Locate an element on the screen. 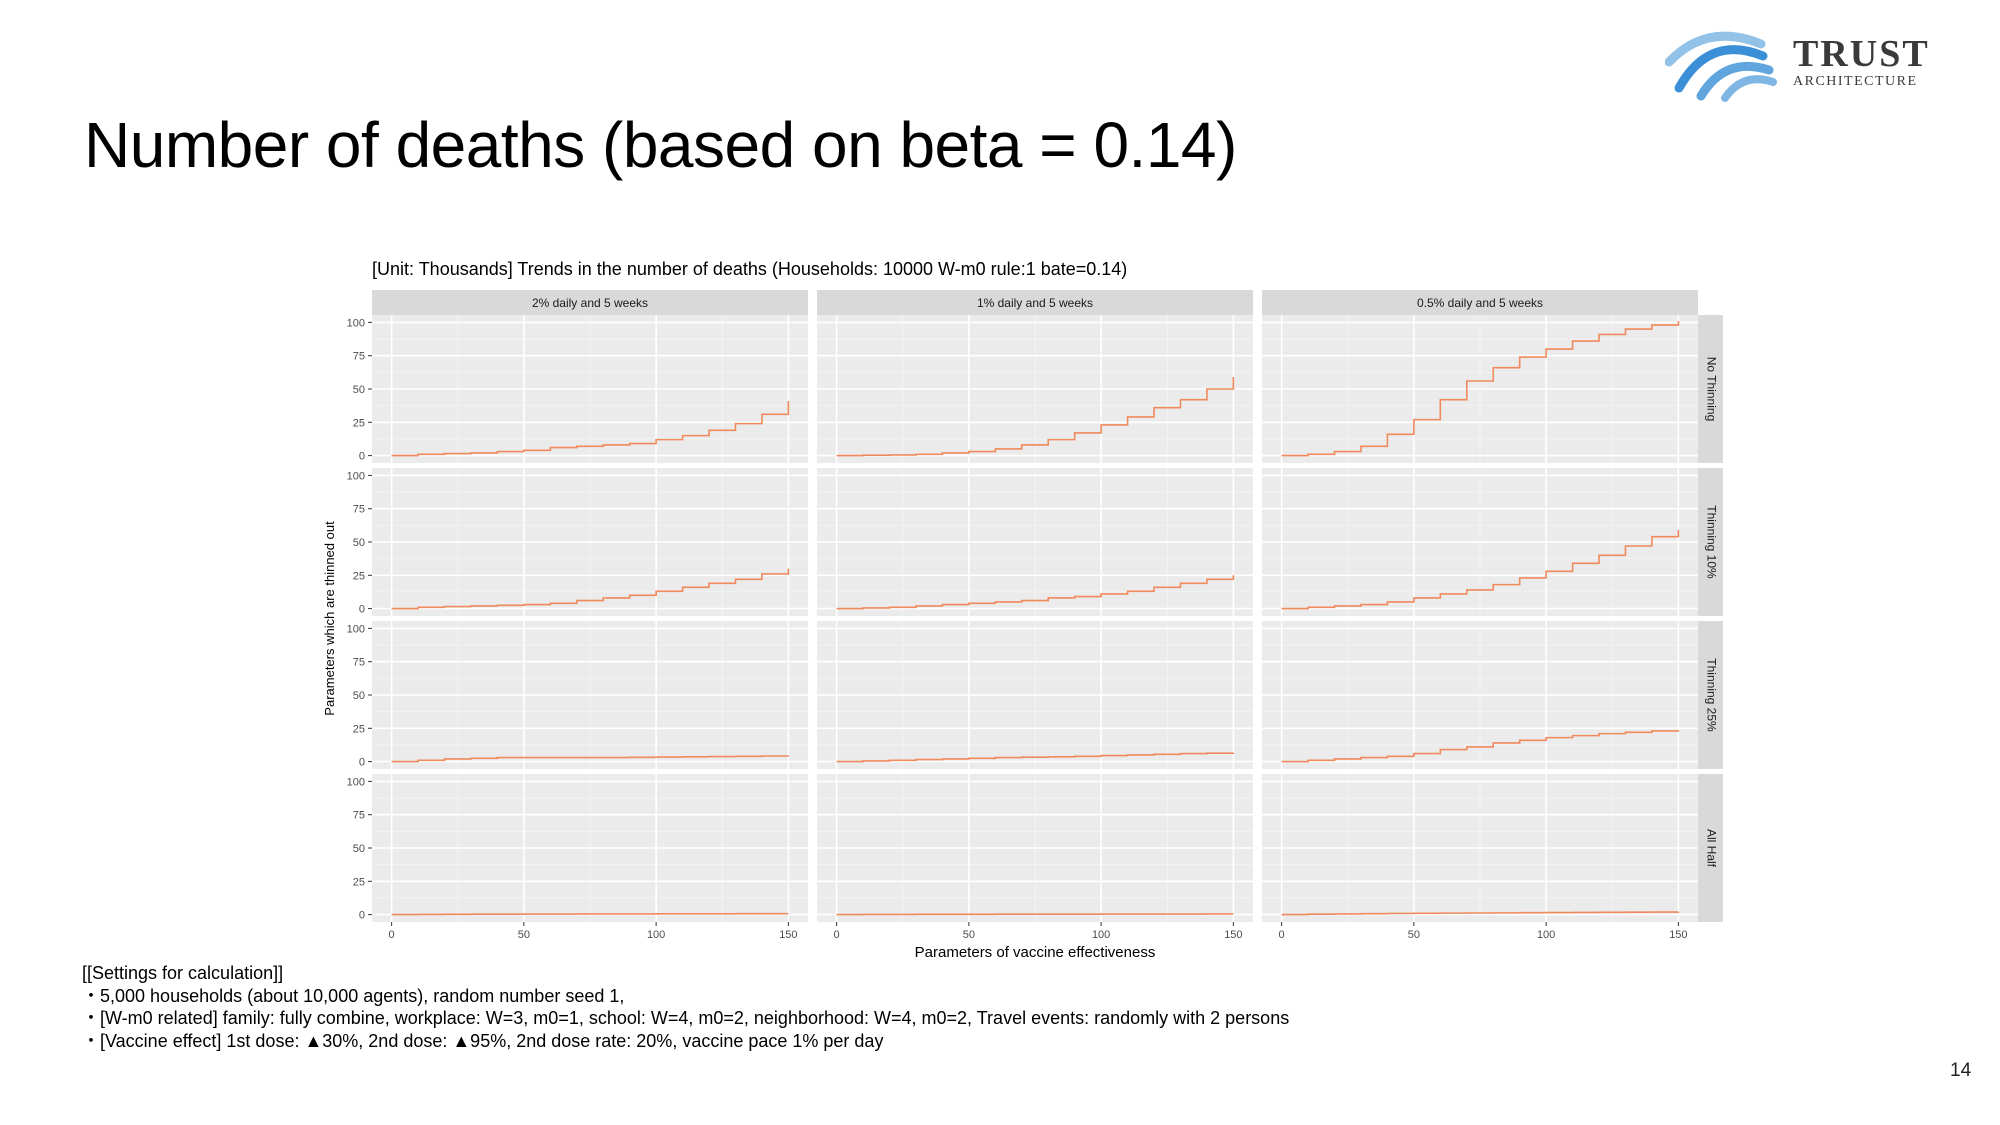 The height and width of the screenshot is (1125, 2000). logo-arch-icon is located at coordinates (1720, 66).